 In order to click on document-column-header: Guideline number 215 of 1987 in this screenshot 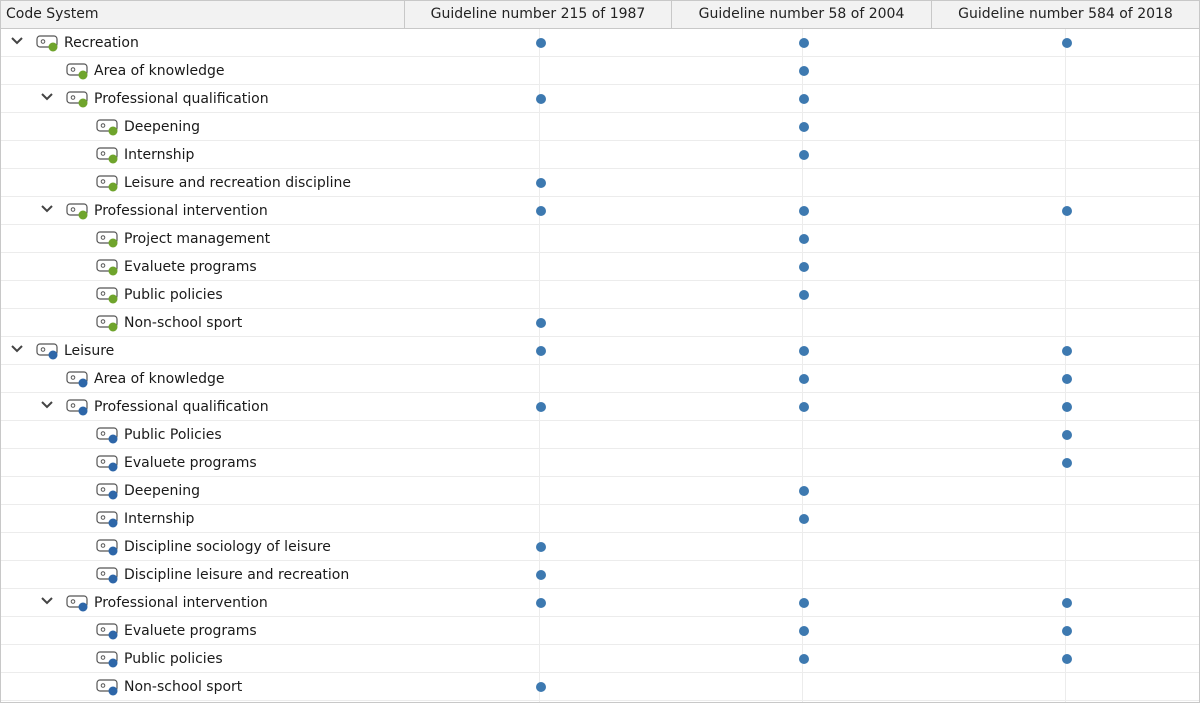, I will do `click(538, 14)`.